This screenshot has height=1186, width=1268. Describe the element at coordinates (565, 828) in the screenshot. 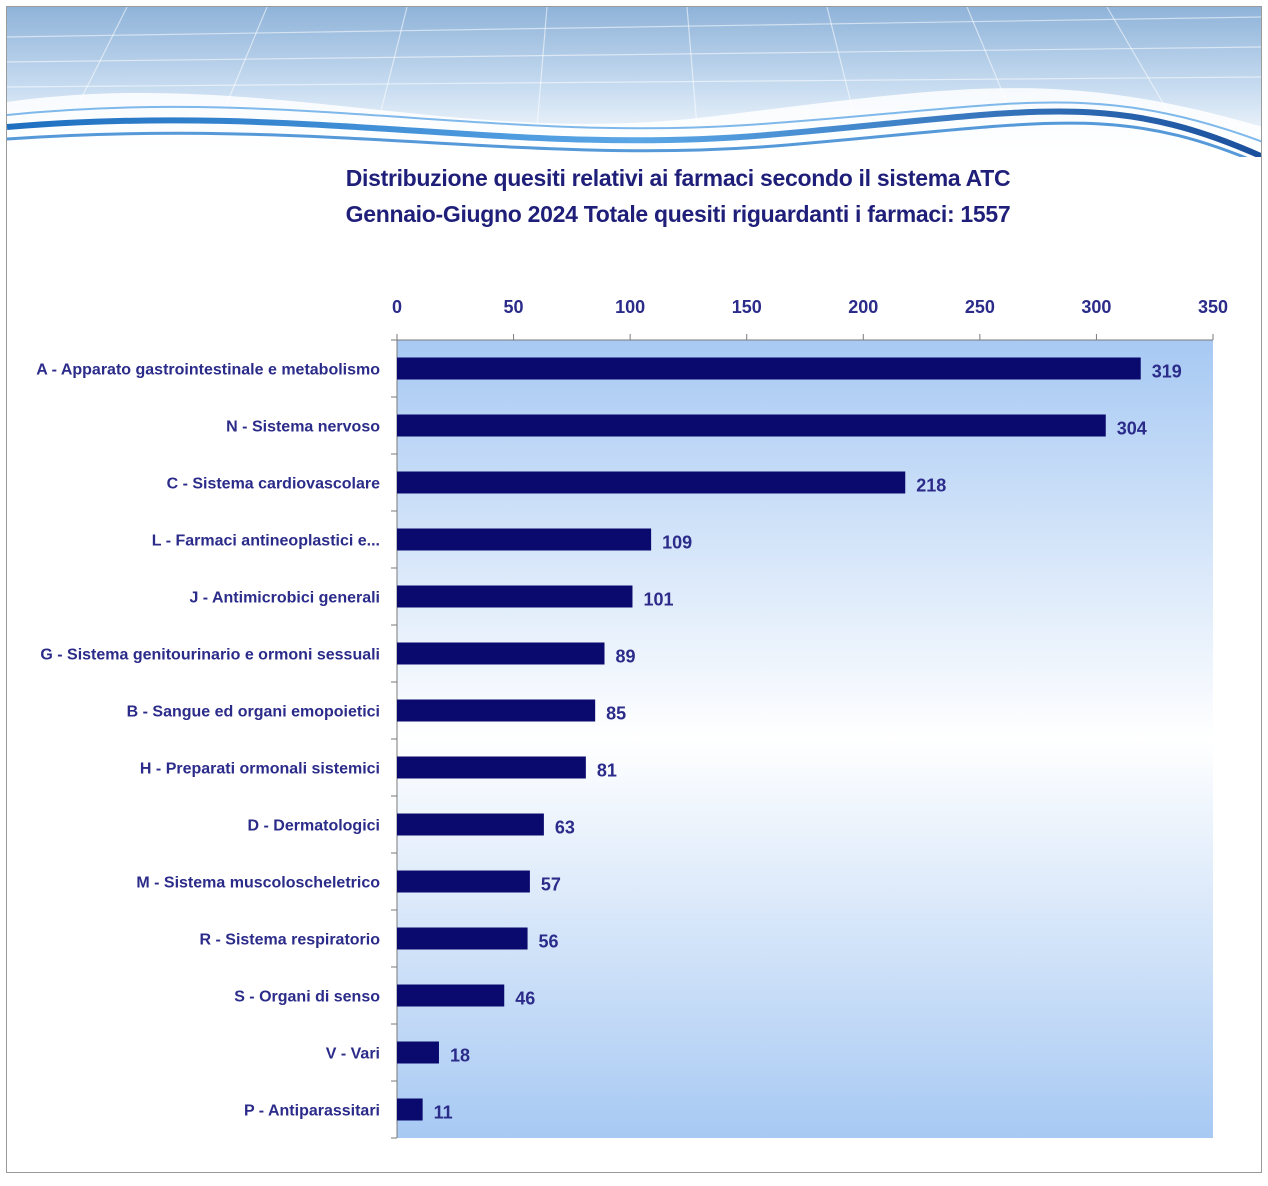

I see `value-label: 63` at that location.